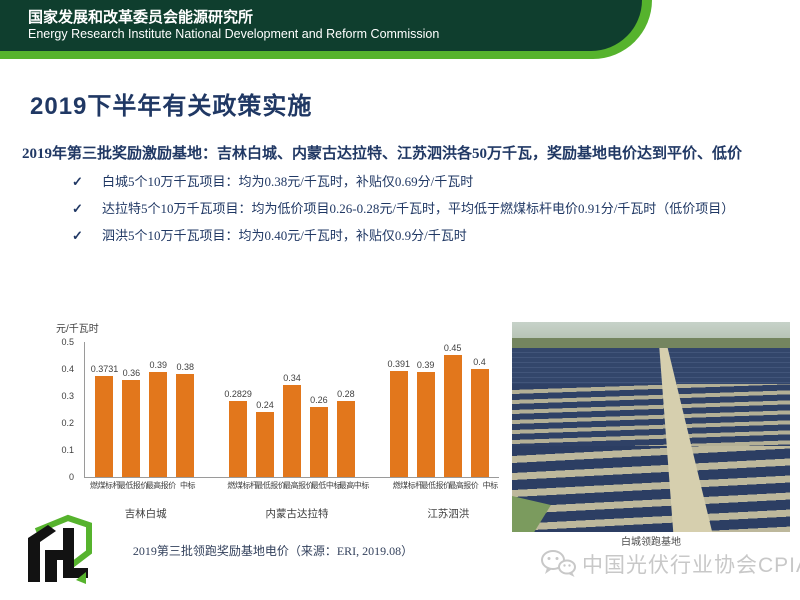  I want to click on bar-吉林白城-中标, so click(185, 425).